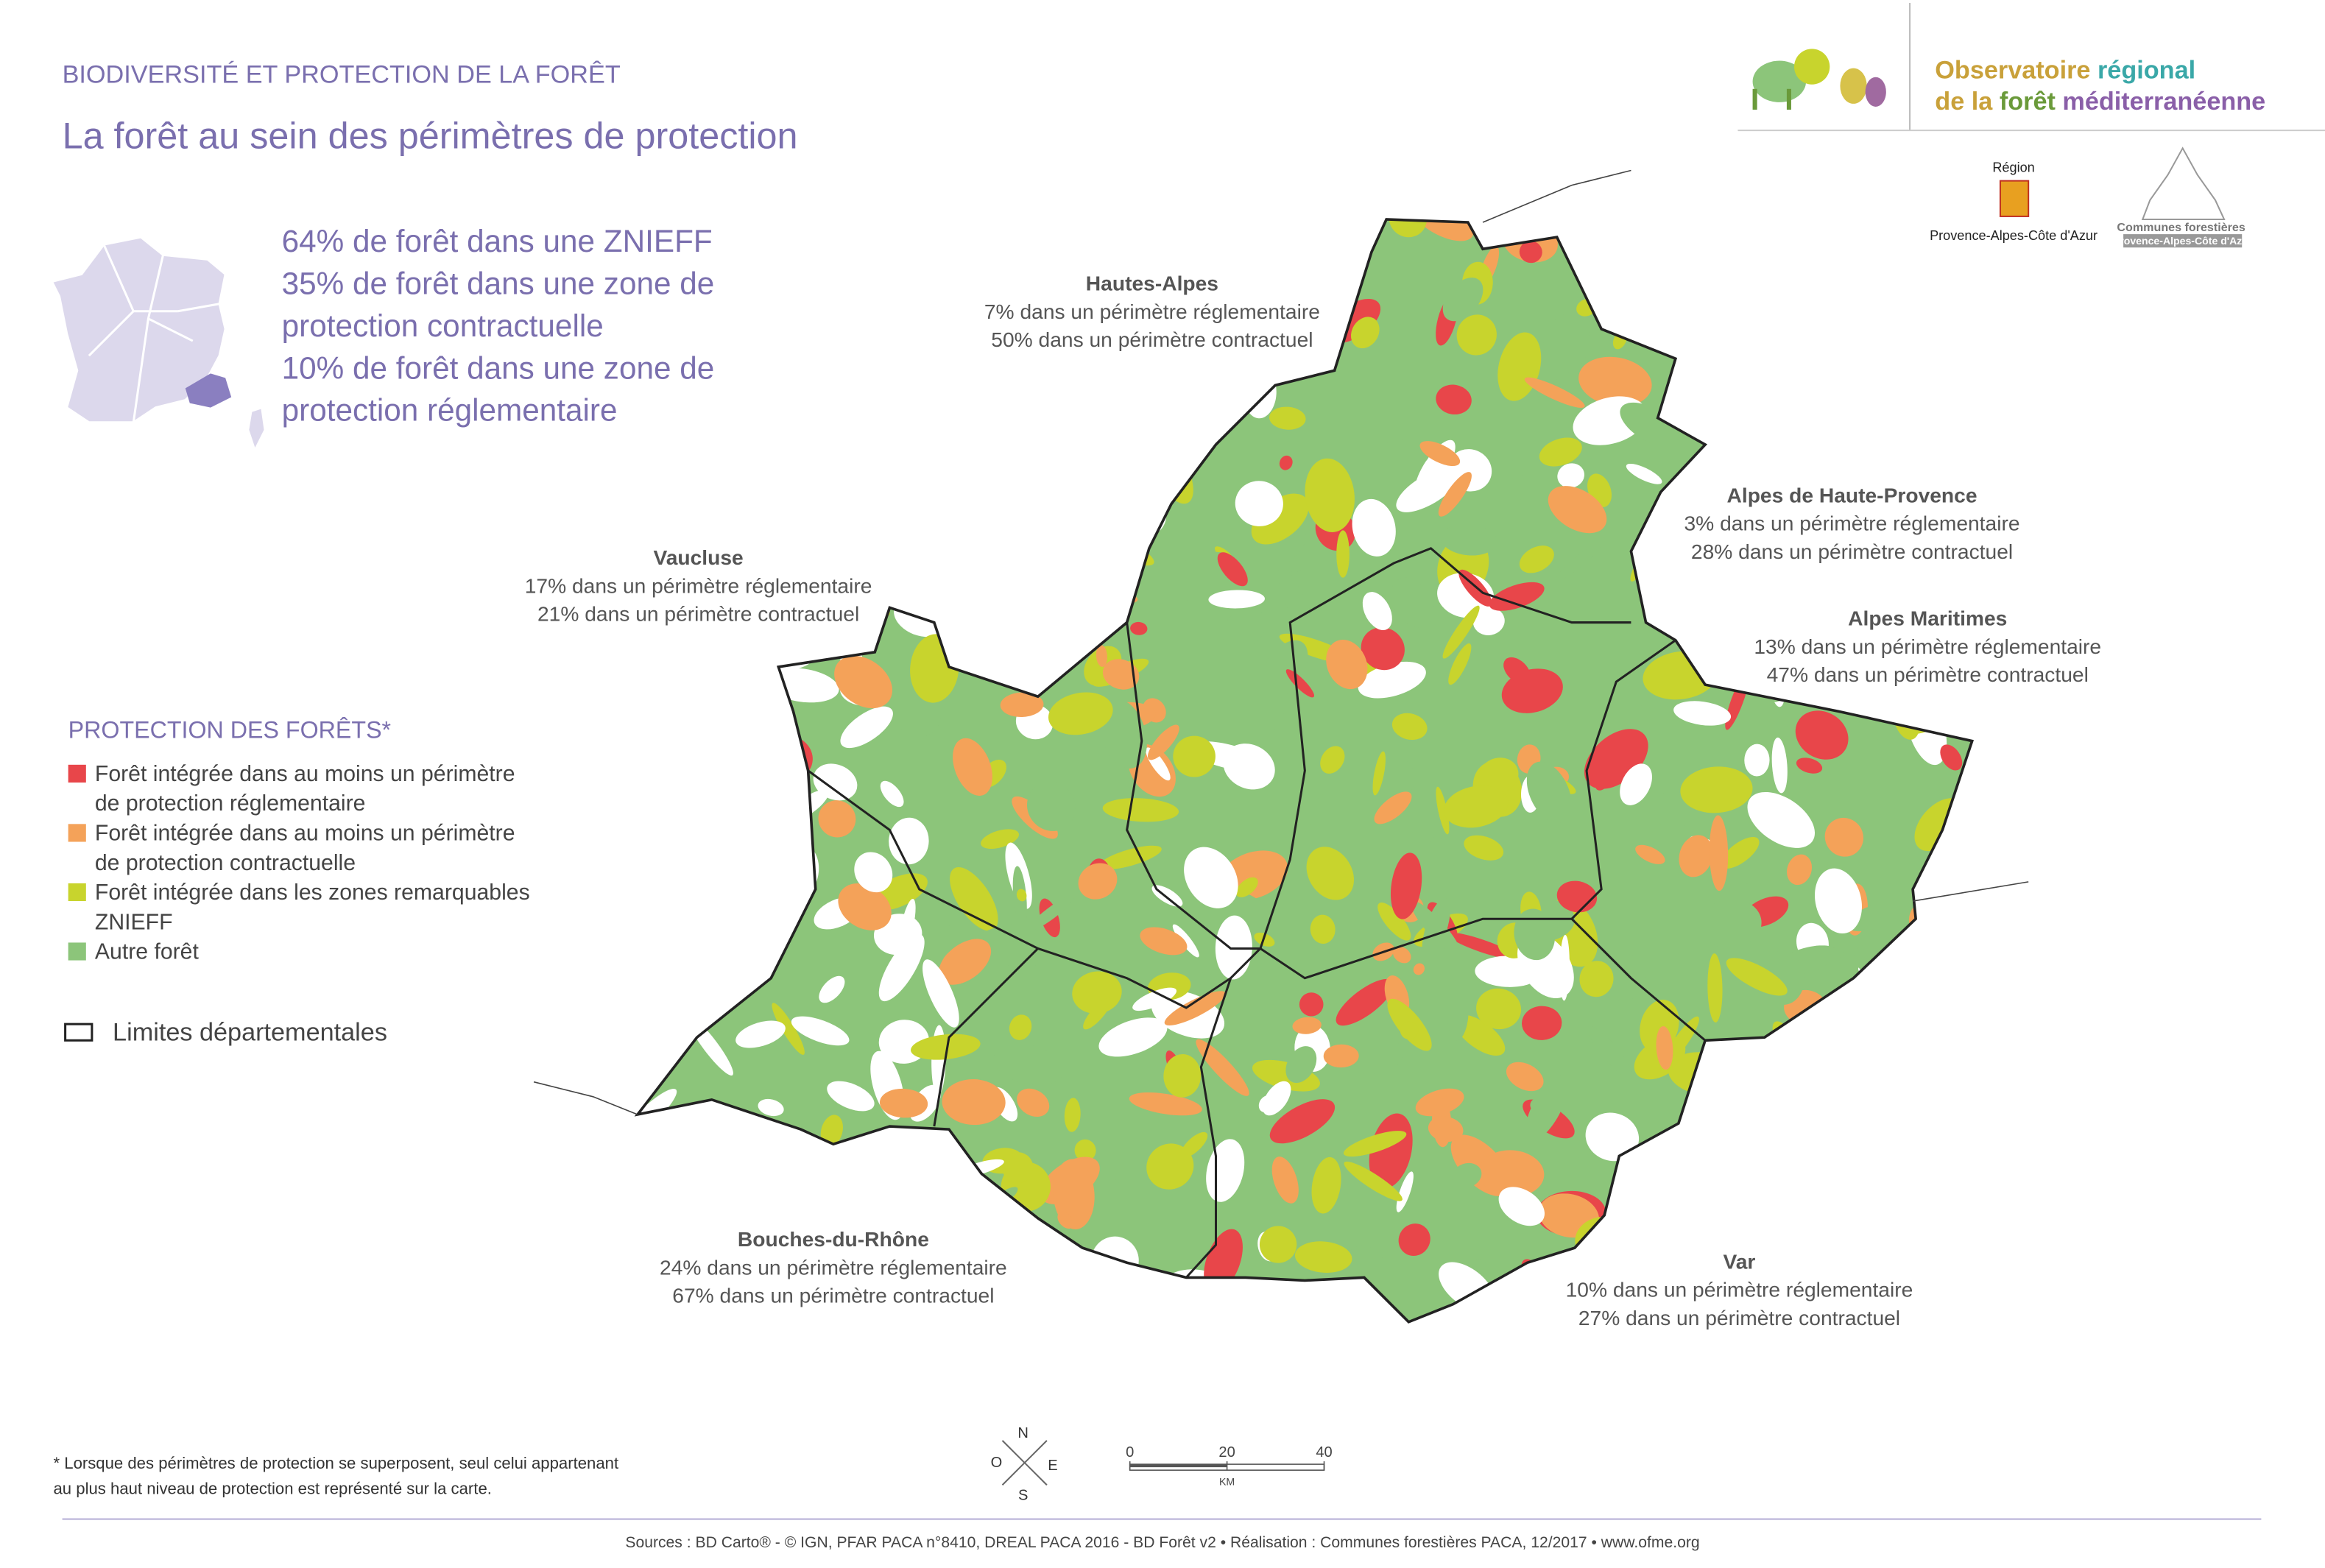 The image size is (2325, 1568). I want to click on department-name: Alpes Maritimes, so click(1928, 619).